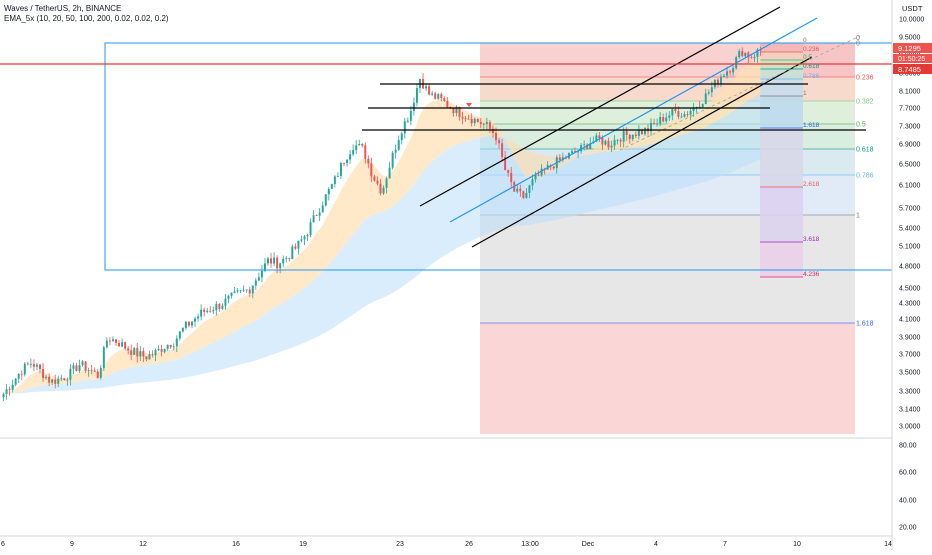 The width and height of the screenshot is (932, 555). What do you see at coordinates (910, 92) in the screenshot?
I see `price-tick: 8.1000` at bounding box center [910, 92].